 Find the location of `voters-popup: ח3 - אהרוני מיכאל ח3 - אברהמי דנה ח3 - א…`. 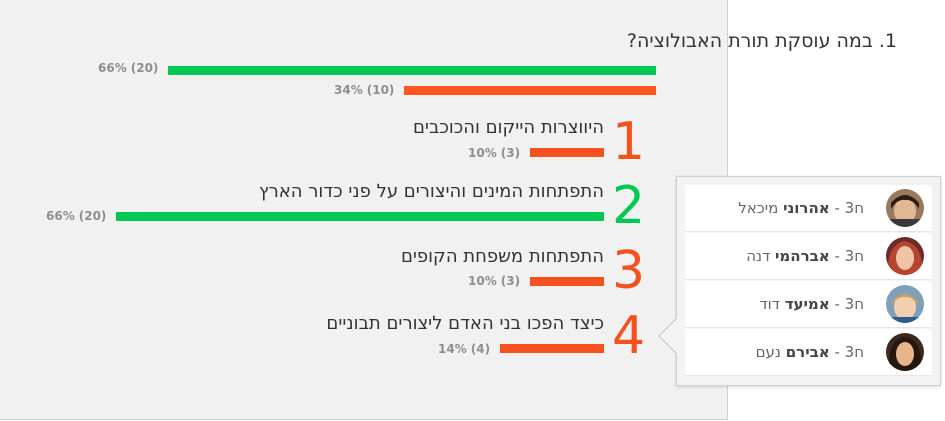

voters-popup: ח3 - אהרוני מיכאל ח3 - אברהמי דנה ח3 - א… is located at coordinates (808, 281).